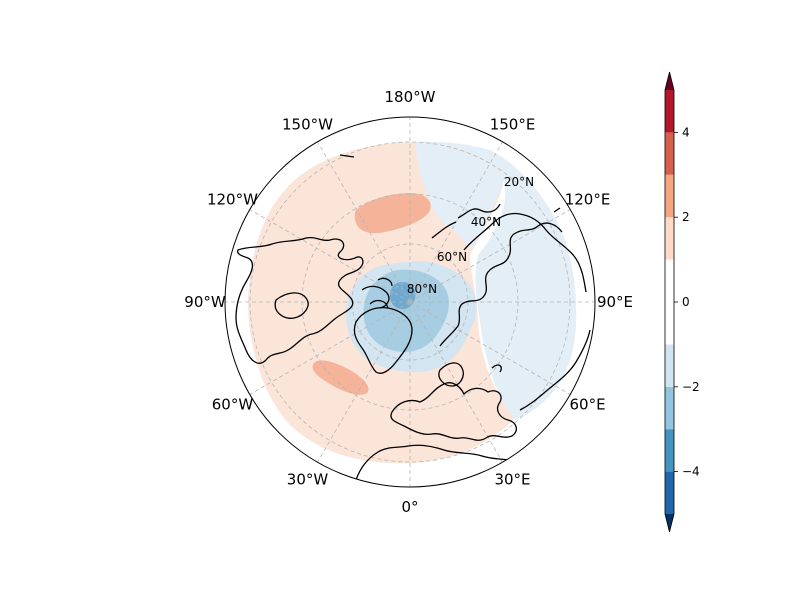 This screenshot has height=600, width=800. I want to click on colorbar-outline, so click(669, 302).